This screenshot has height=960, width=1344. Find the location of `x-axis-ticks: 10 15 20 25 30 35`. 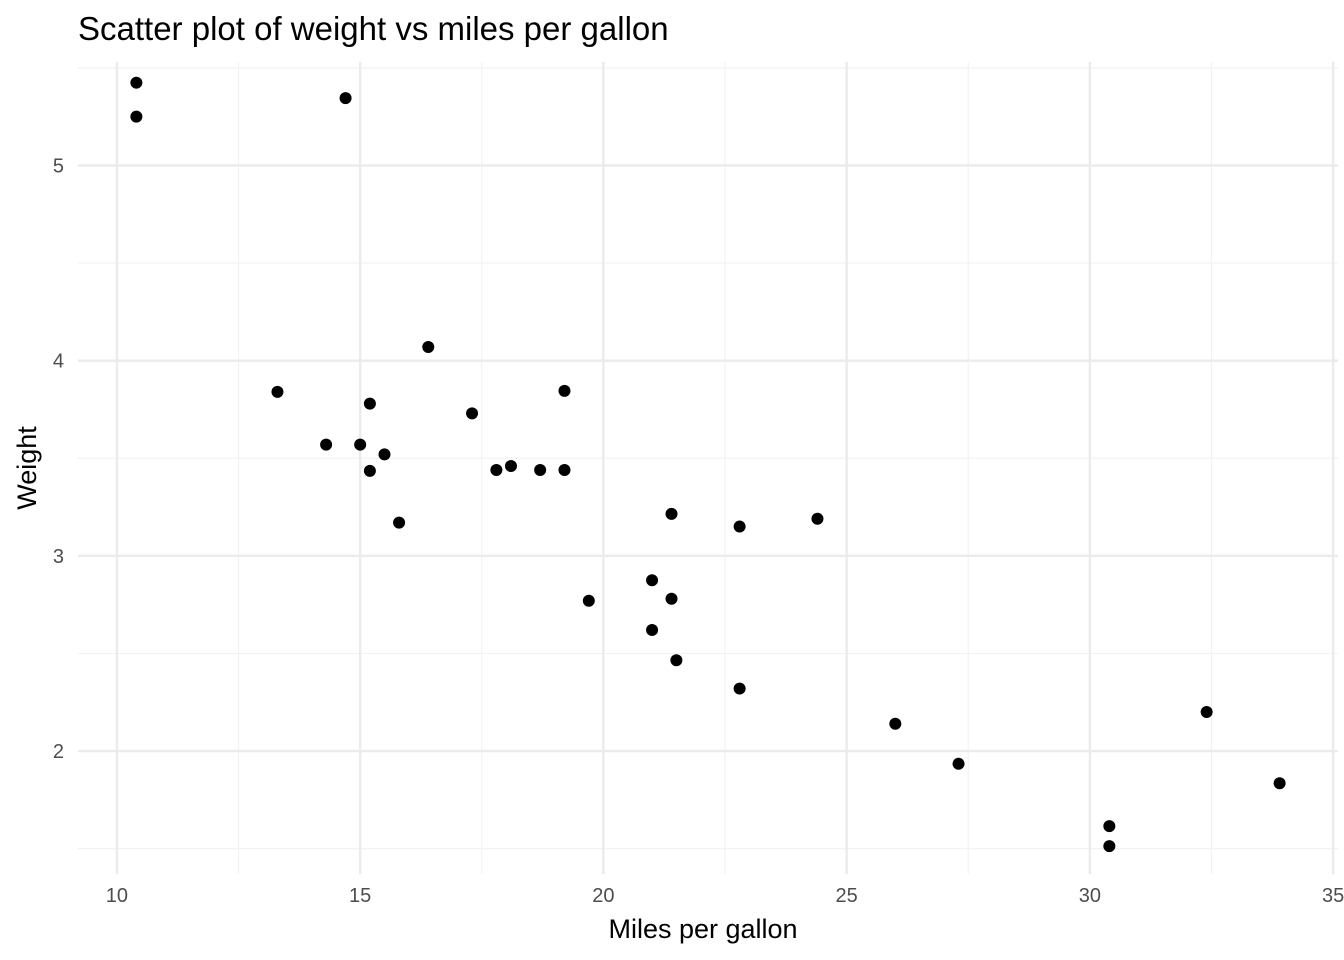

x-axis-ticks: 10 15 20 25 30 35 is located at coordinates (725, 896).